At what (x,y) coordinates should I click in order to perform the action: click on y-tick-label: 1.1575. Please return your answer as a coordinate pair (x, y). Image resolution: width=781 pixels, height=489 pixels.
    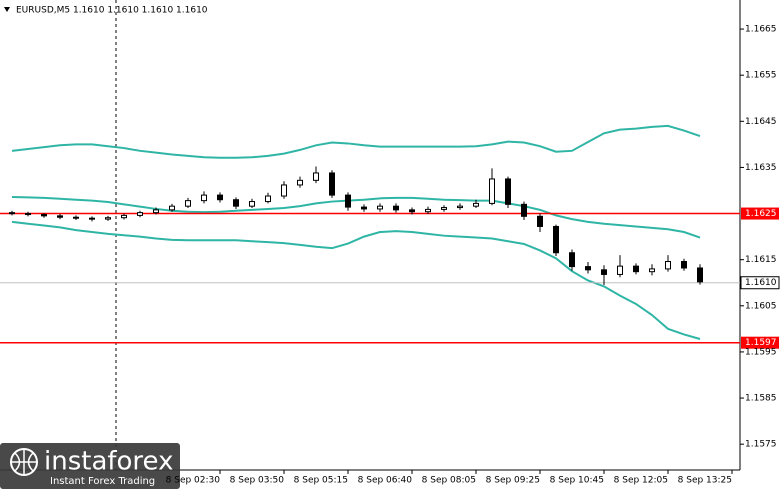
    Looking at the image, I should click on (761, 445).